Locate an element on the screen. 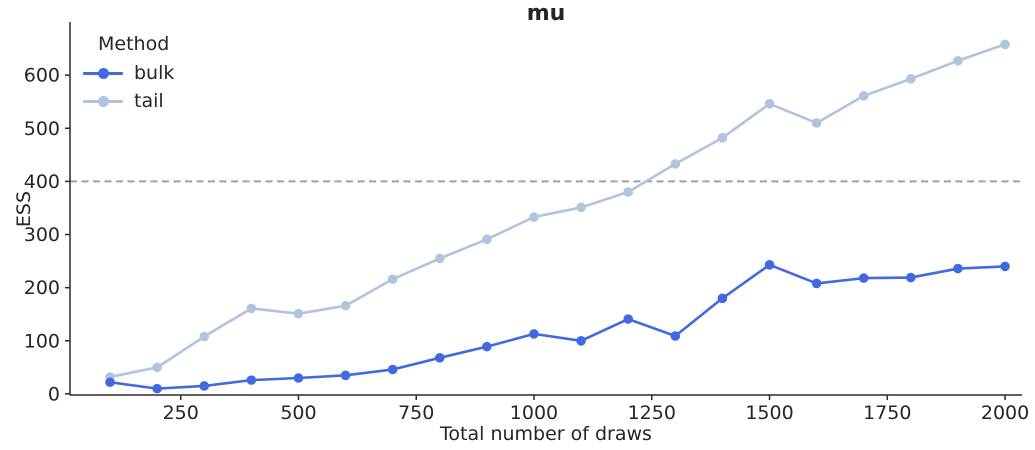  x-tick-label: 1250 is located at coordinates (652, 413).